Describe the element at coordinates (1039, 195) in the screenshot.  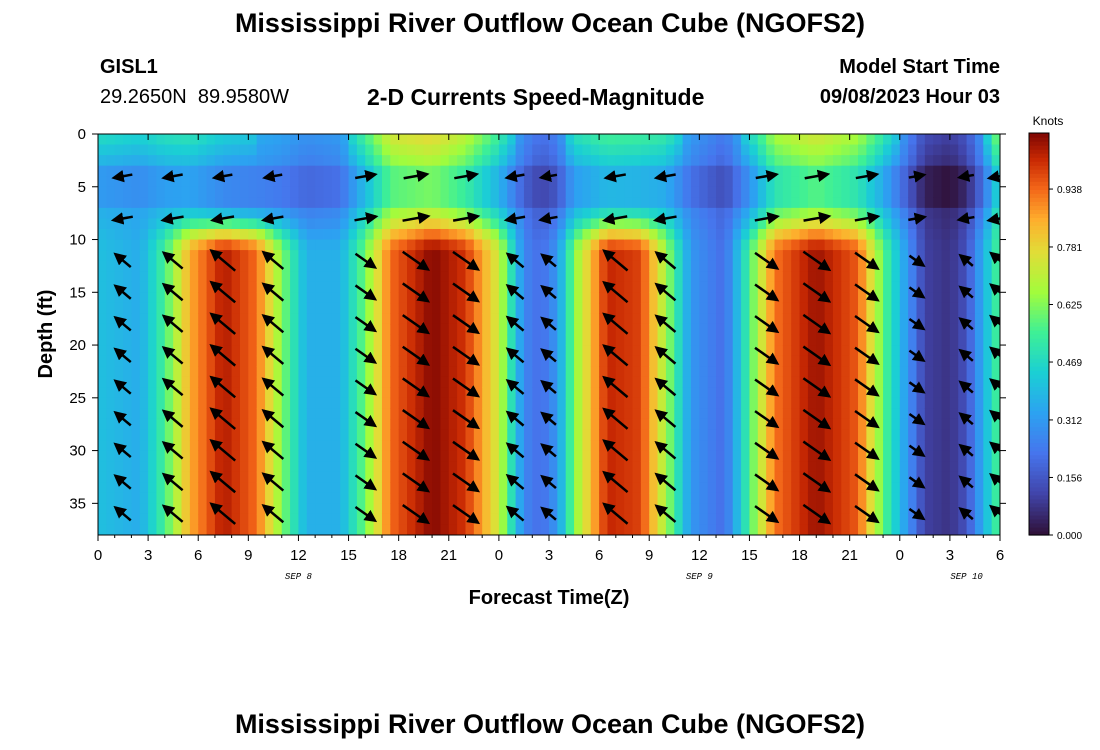
I see `colorbar-cell` at that location.